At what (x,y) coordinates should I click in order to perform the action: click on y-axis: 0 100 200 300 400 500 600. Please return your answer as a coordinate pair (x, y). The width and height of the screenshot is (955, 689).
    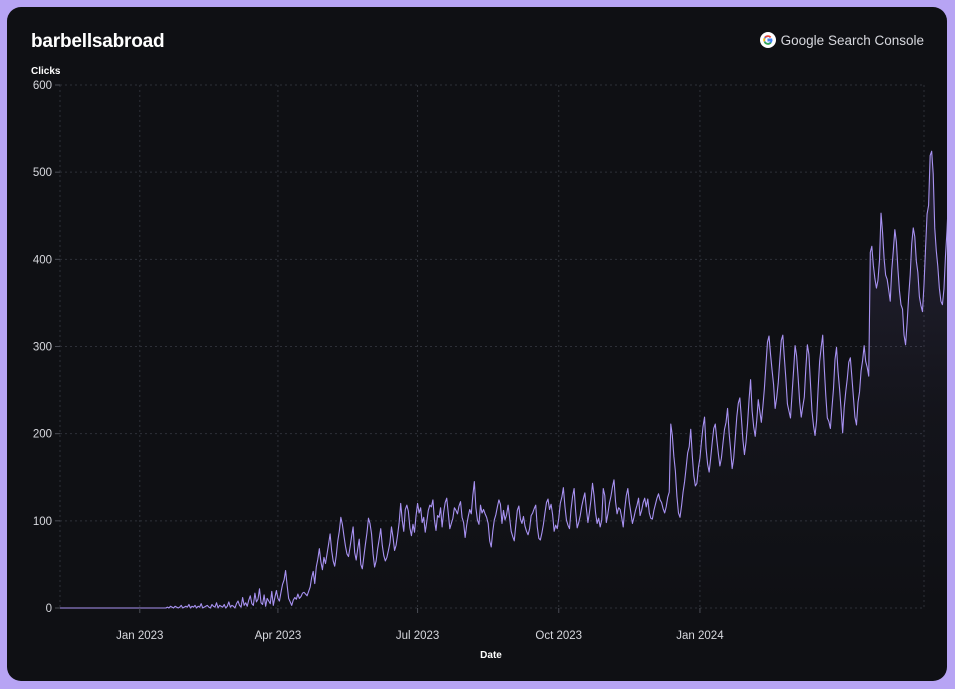
    Looking at the image, I should click on (46, 347).